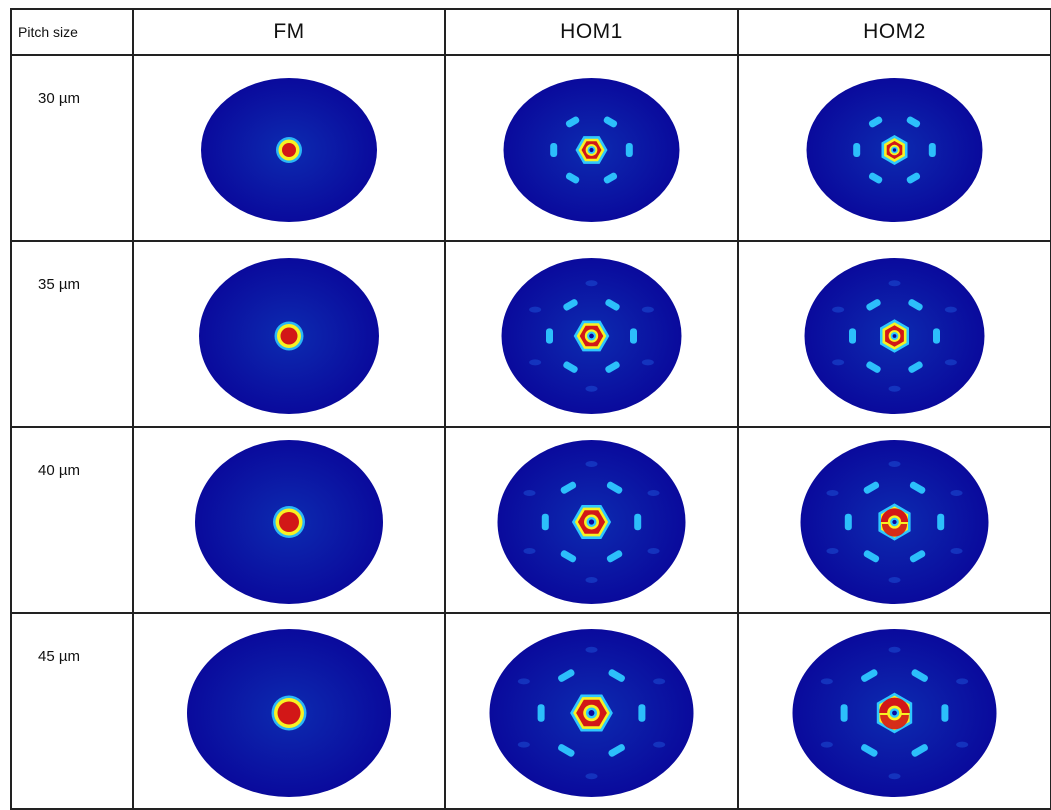 The height and width of the screenshot is (810, 1051). I want to click on pitch-label: 45 µm, so click(85, 656).